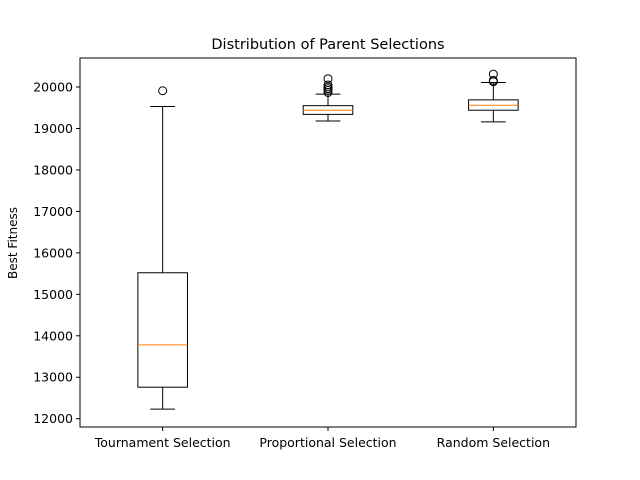 Image resolution: width=640 pixels, height=480 pixels. Describe the element at coordinates (53, 294) in the screenshot. I see `y-tick-label: 15000` at that location.